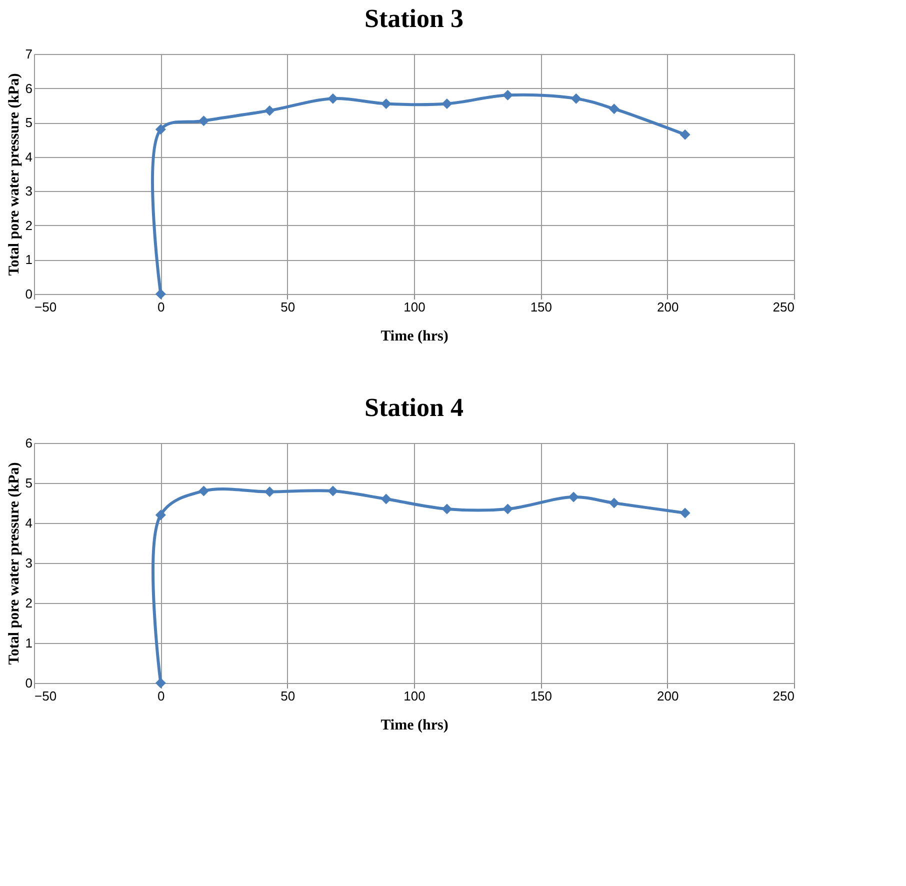 The width and height of the screenshot is (906, 886). Describe the element at coordinates (414, 18) in the screenshot. I see `chart-title: Station 3` at that location.